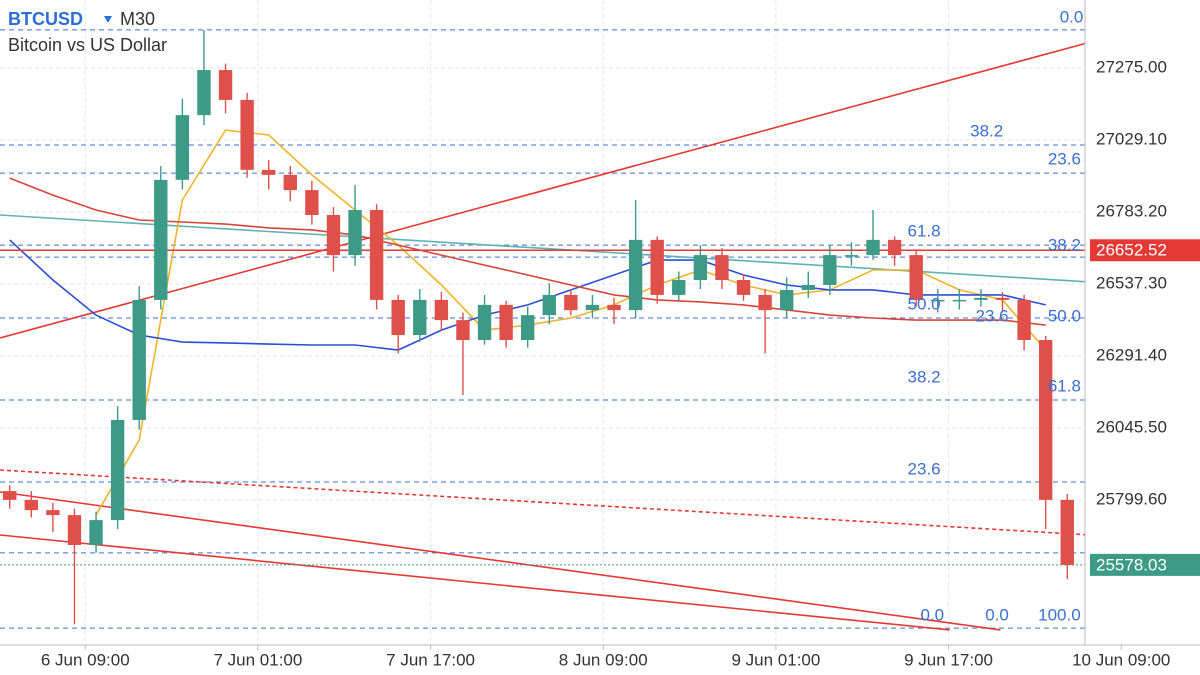  I want to click on y-tick-label: 26291.40, so click(1131, 354).